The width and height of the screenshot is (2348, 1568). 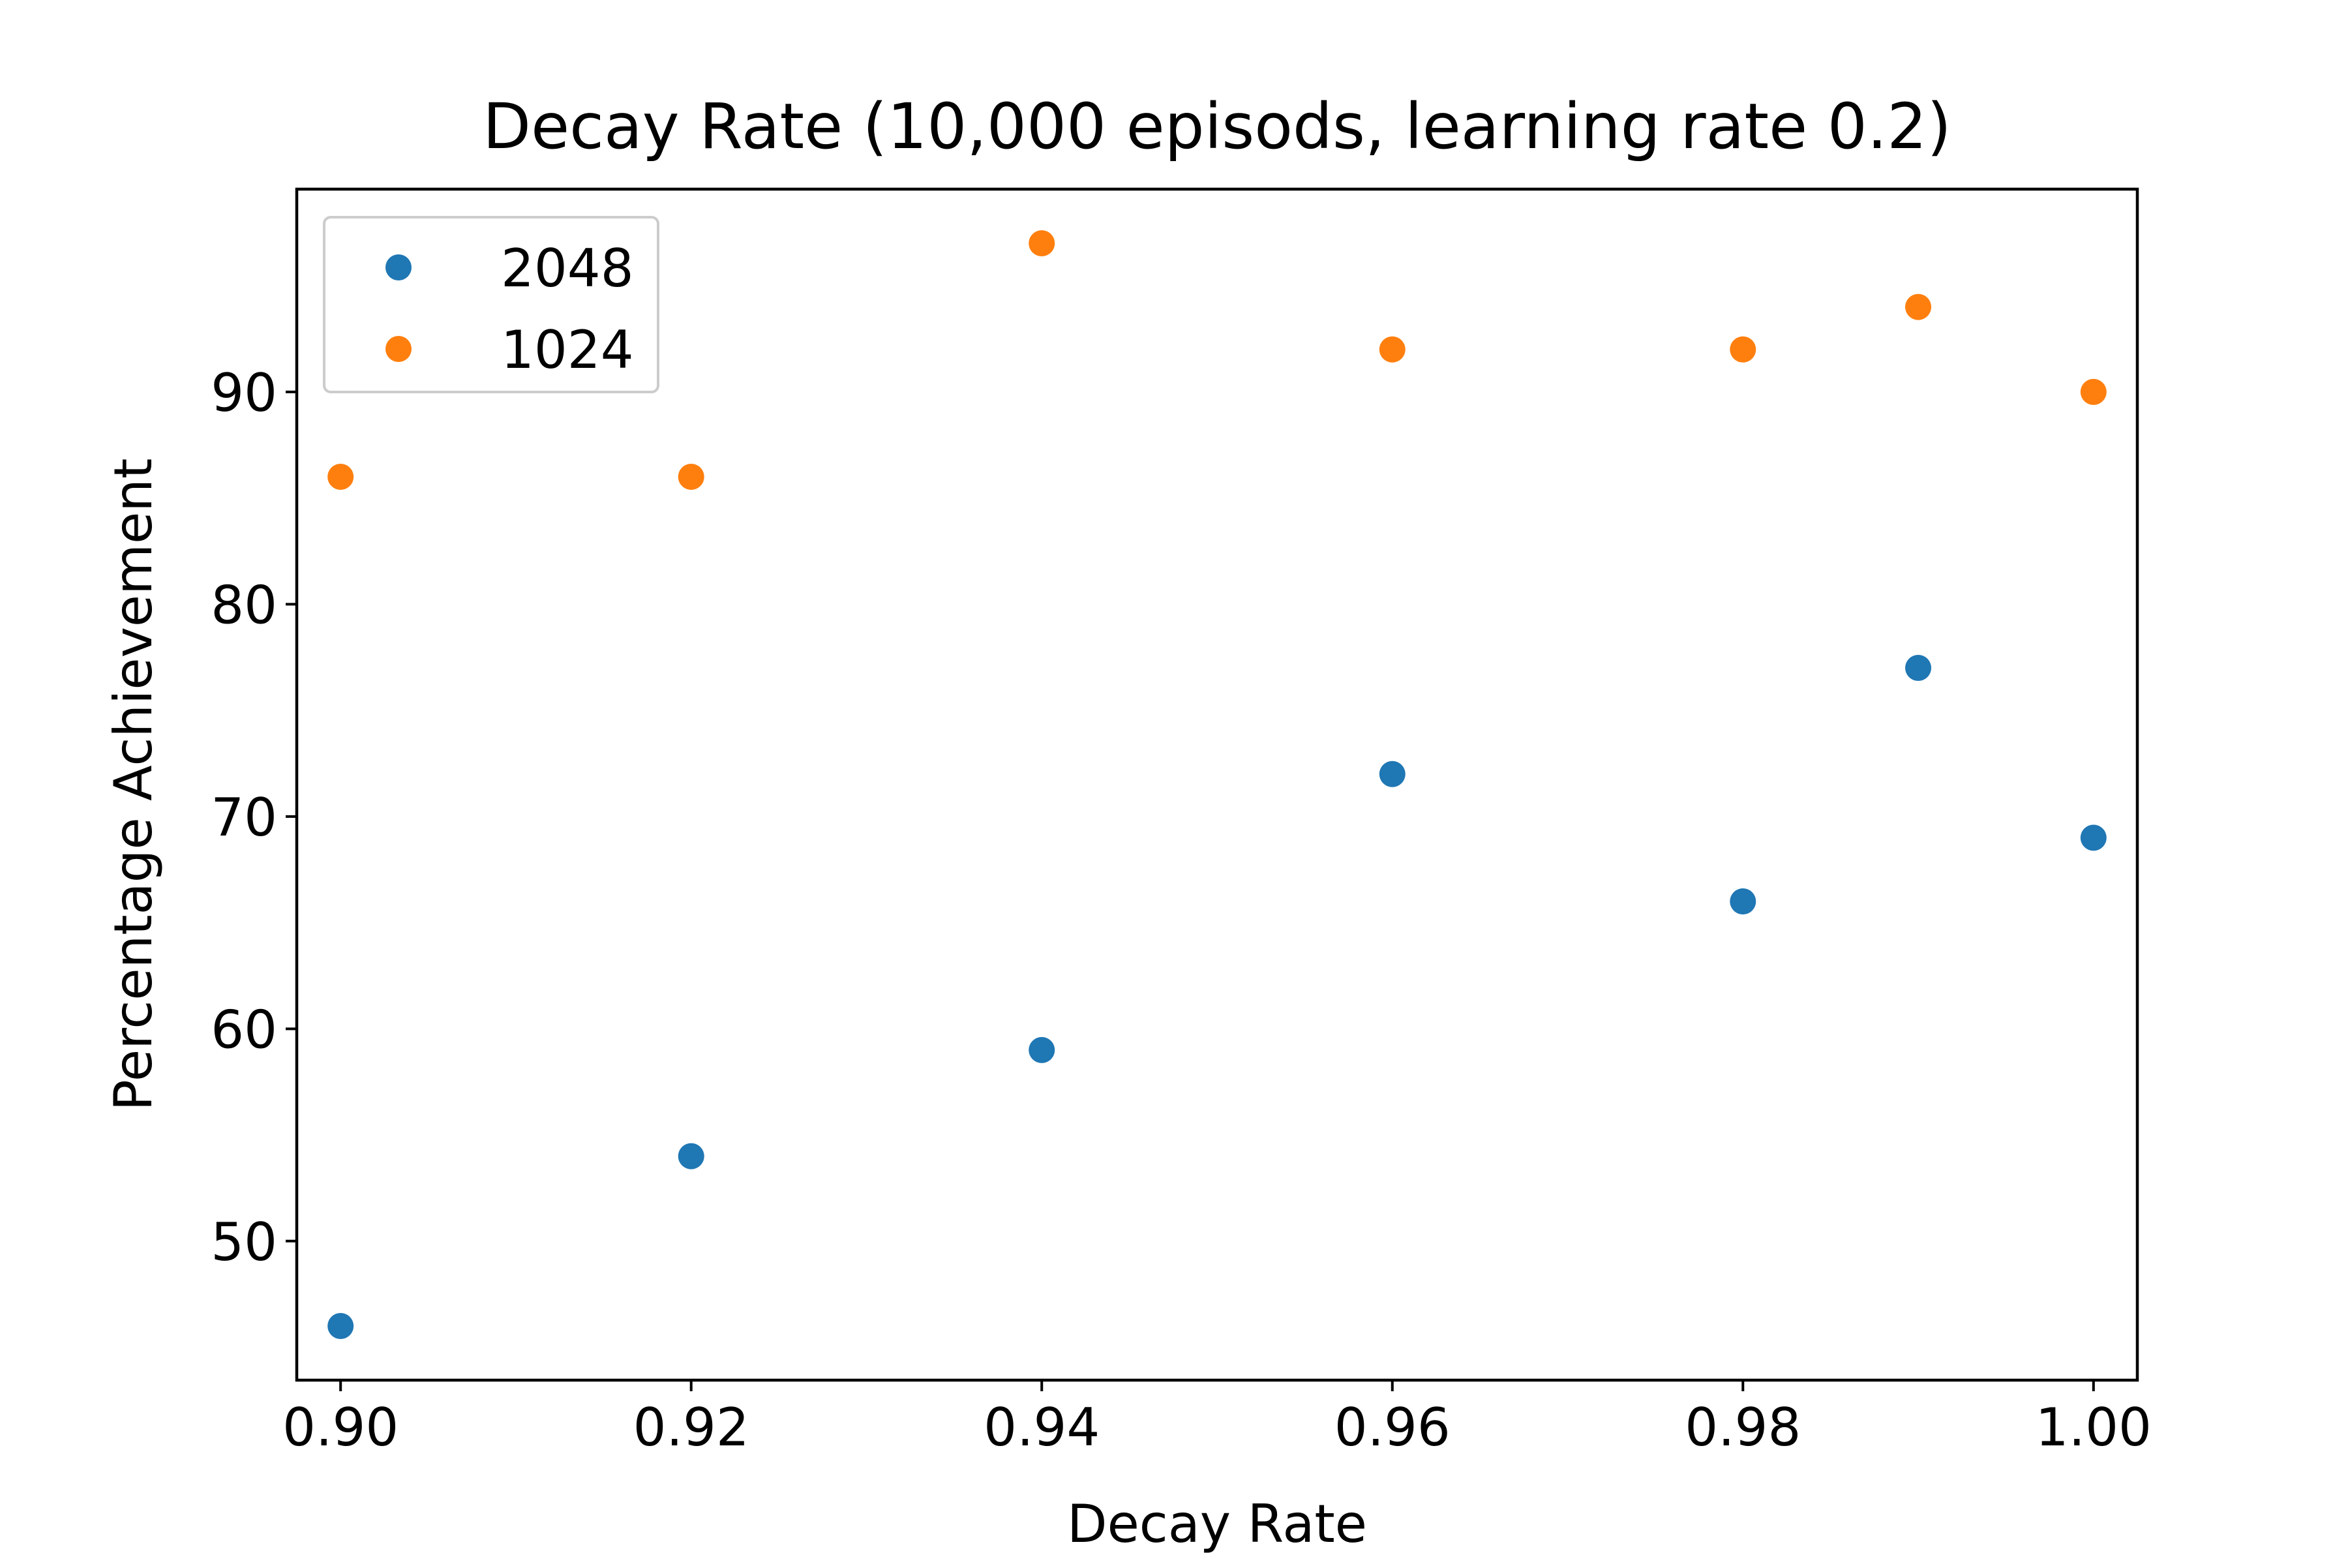 I want to click on y-tick-label: 60, so click(x=244, y=1029).